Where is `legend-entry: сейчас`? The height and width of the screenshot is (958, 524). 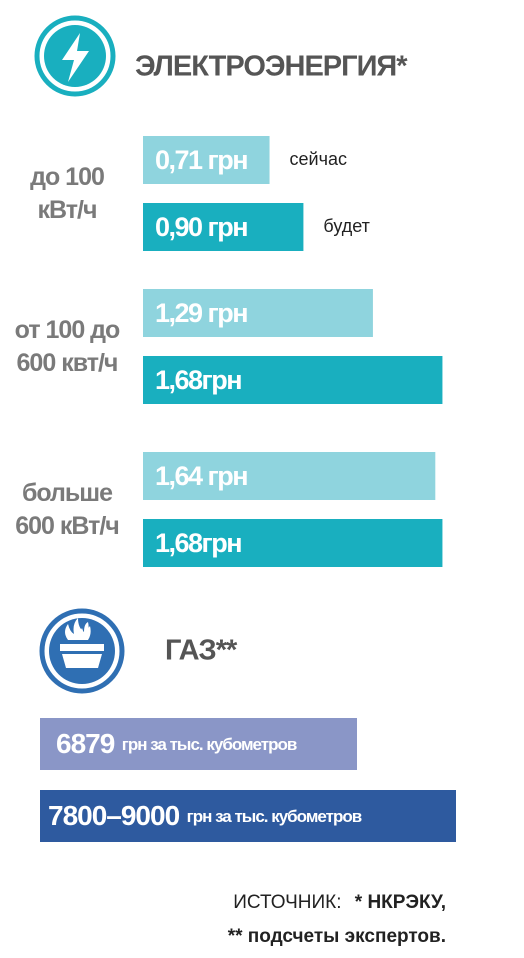 legend-entry: сейчас is located at coordinates (318, 159).